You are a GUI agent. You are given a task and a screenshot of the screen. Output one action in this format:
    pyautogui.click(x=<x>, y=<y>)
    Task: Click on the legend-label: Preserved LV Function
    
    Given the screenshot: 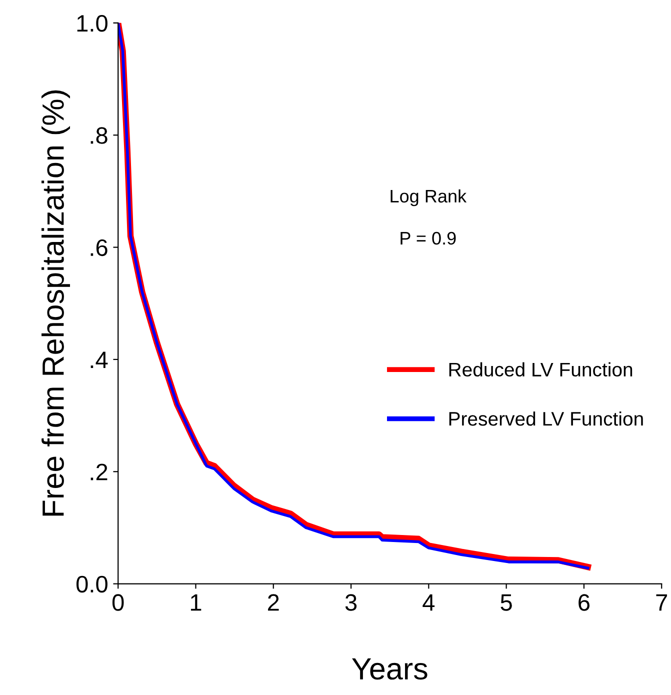 What is the action you would take?
    pyautogui.click(x=546, y=418)
    